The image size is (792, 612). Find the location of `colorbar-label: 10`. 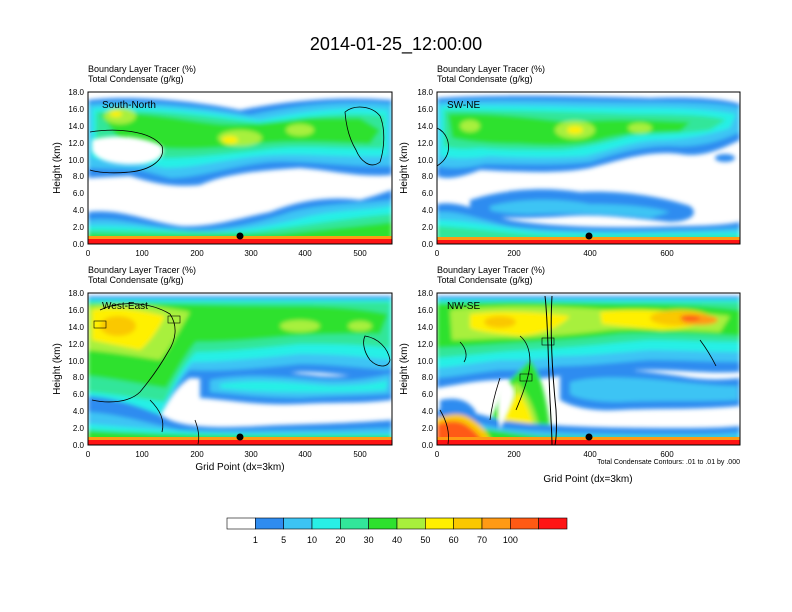

colorbar-label: 10 is located at coordinates (312, 540).